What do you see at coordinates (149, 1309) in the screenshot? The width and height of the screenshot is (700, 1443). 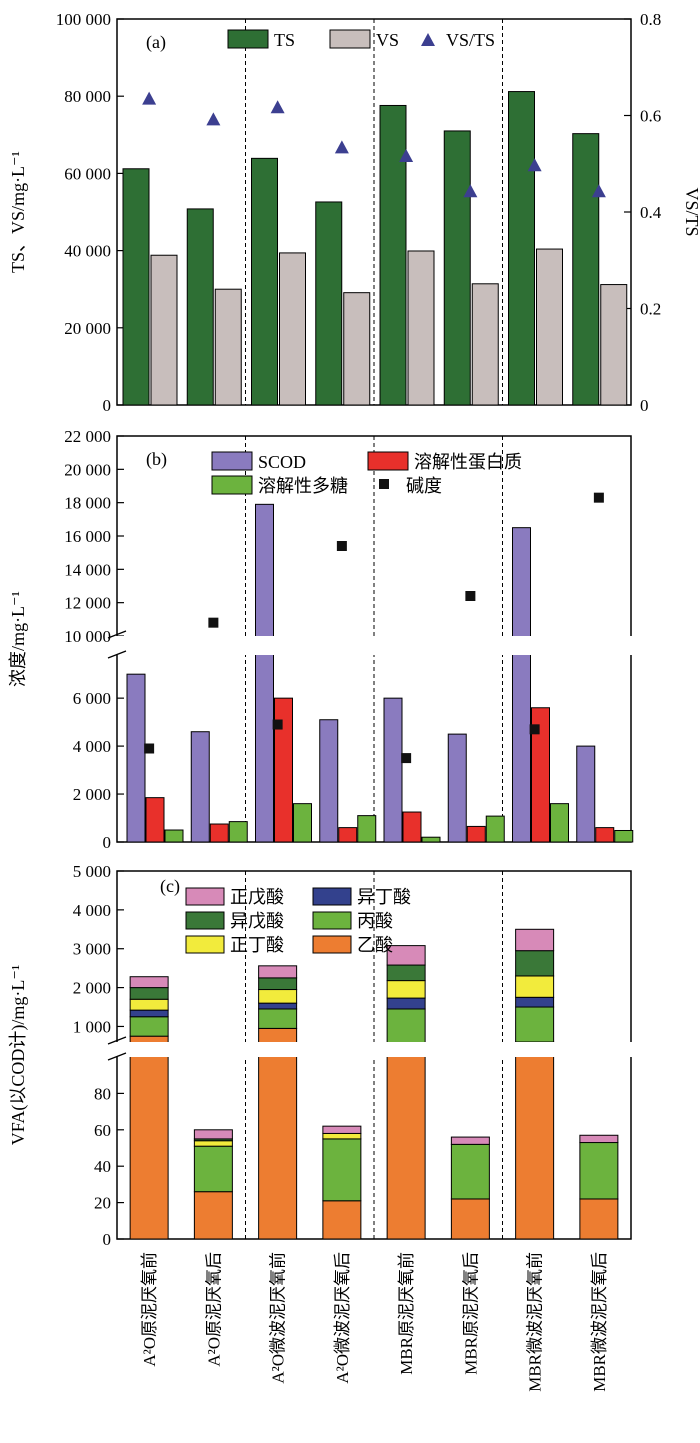 I see `category-label: A²O原泥厌氧前` at bounding box center [149, 1309].